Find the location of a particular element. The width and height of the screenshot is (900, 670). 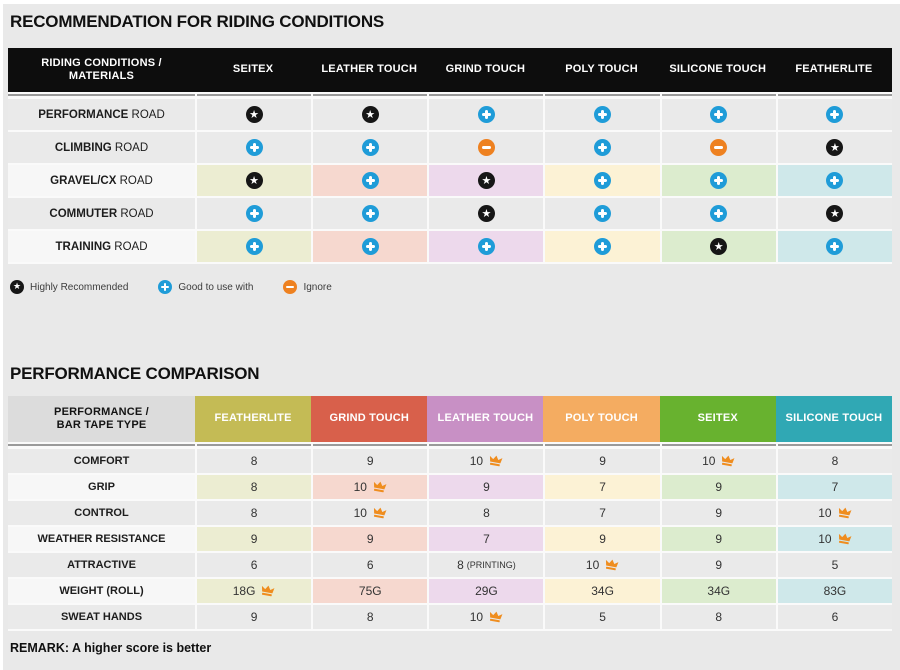

legend-label: Highly Recommended is located at coordinates (79, 287).